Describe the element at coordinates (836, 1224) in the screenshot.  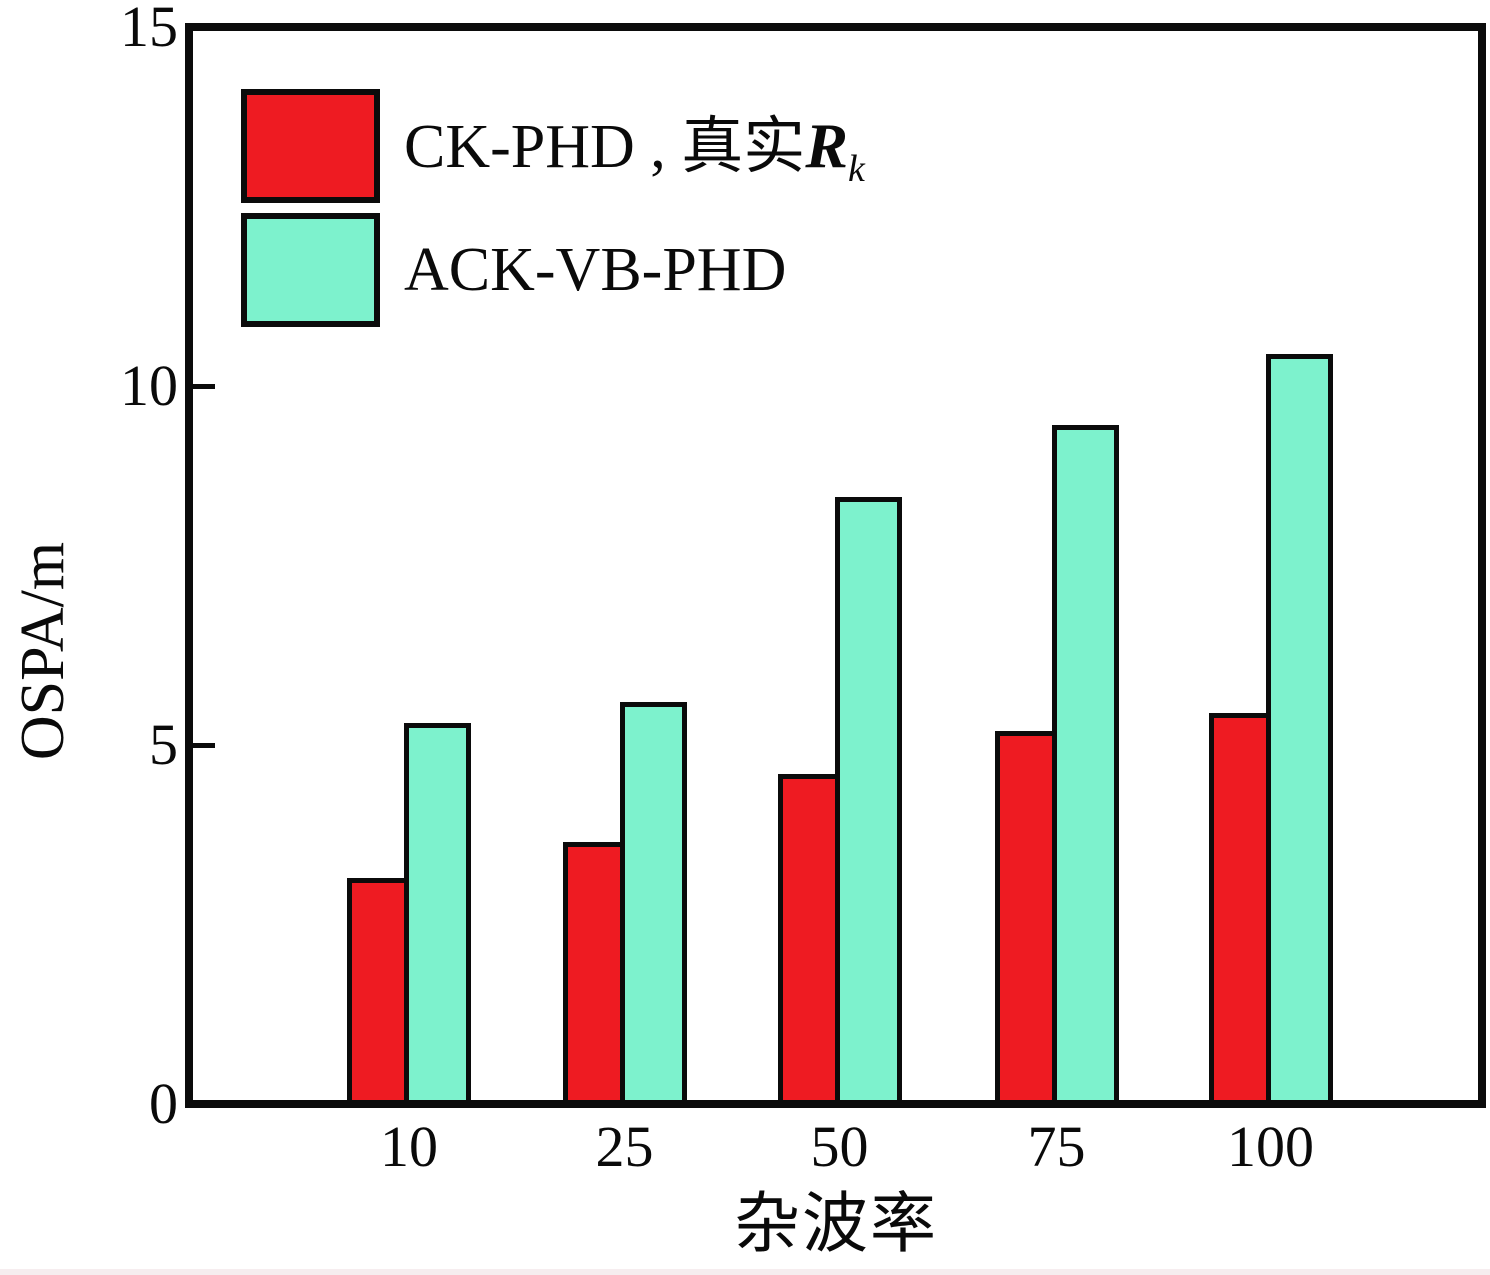
I see `x-axis-title: 杂波率` at that location.